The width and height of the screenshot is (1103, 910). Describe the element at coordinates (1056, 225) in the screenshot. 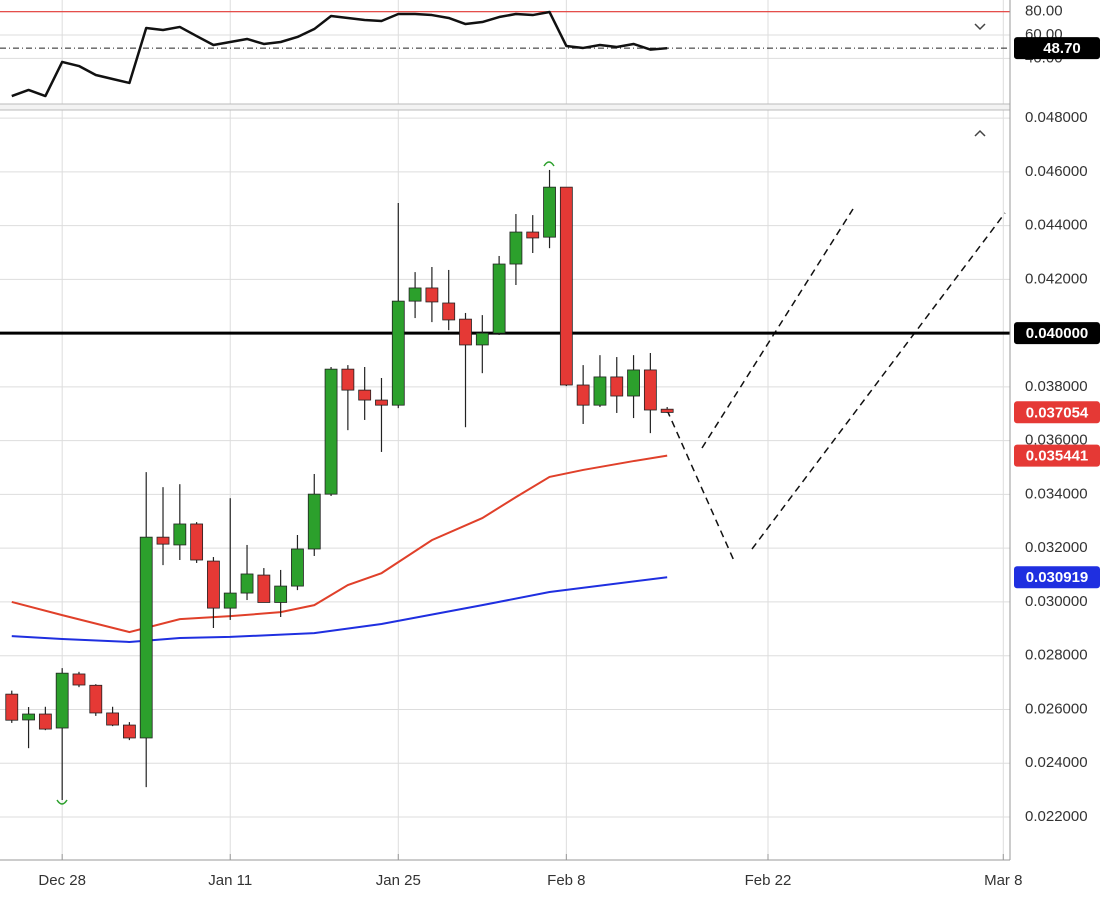

I see `y-tick-label: 0.044000` at that location.